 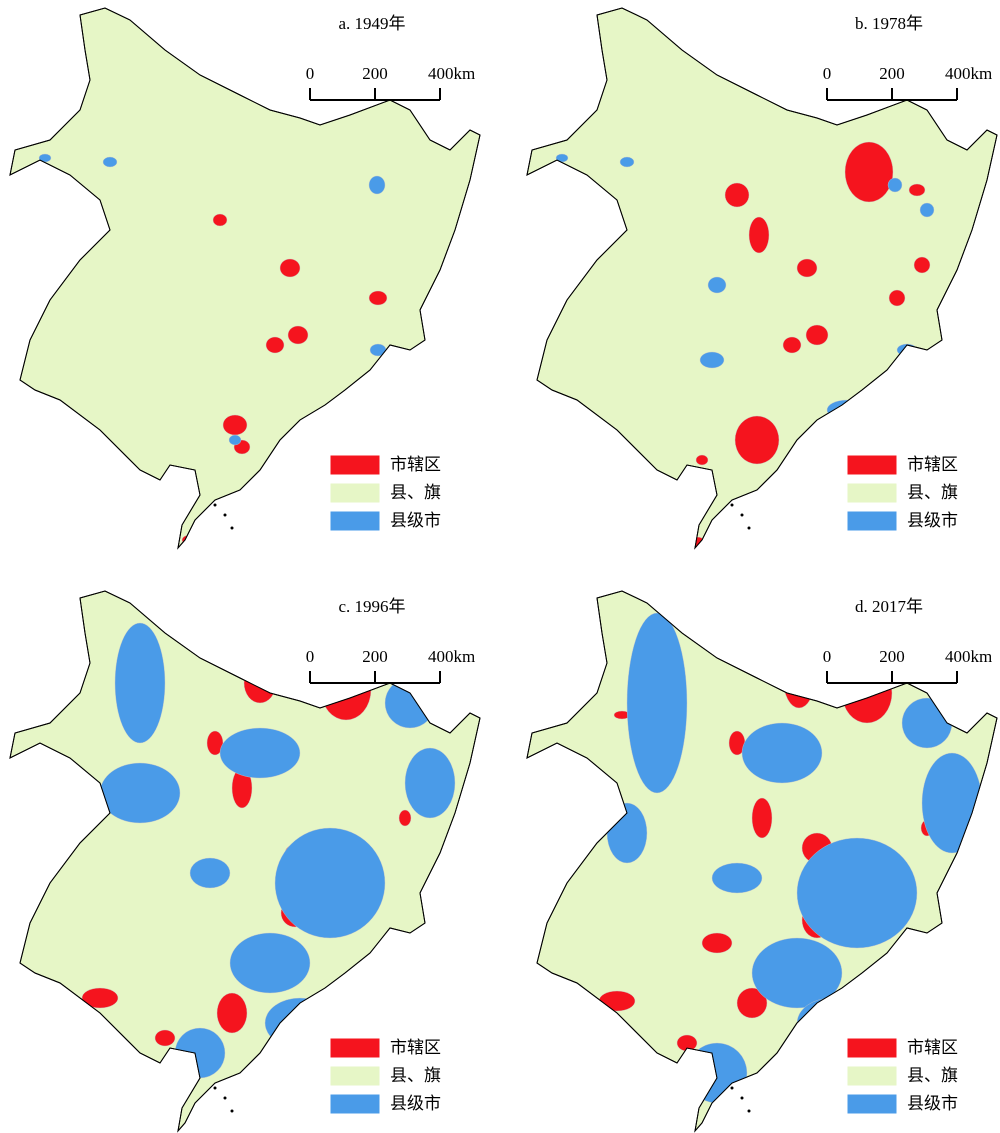 I want to click on panel-title: a. 1949年, so click(x=371, y=23).